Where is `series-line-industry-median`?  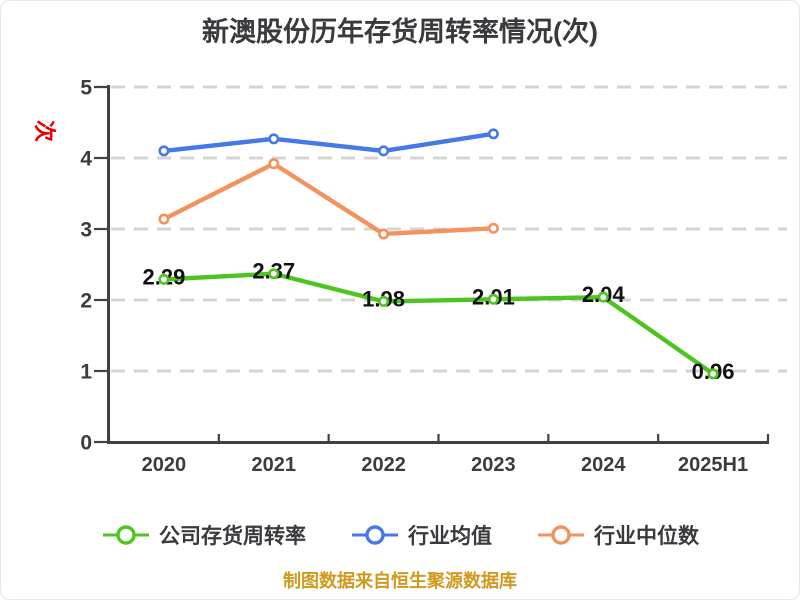
series-line-industry-median is located at coordinates (328, 199).